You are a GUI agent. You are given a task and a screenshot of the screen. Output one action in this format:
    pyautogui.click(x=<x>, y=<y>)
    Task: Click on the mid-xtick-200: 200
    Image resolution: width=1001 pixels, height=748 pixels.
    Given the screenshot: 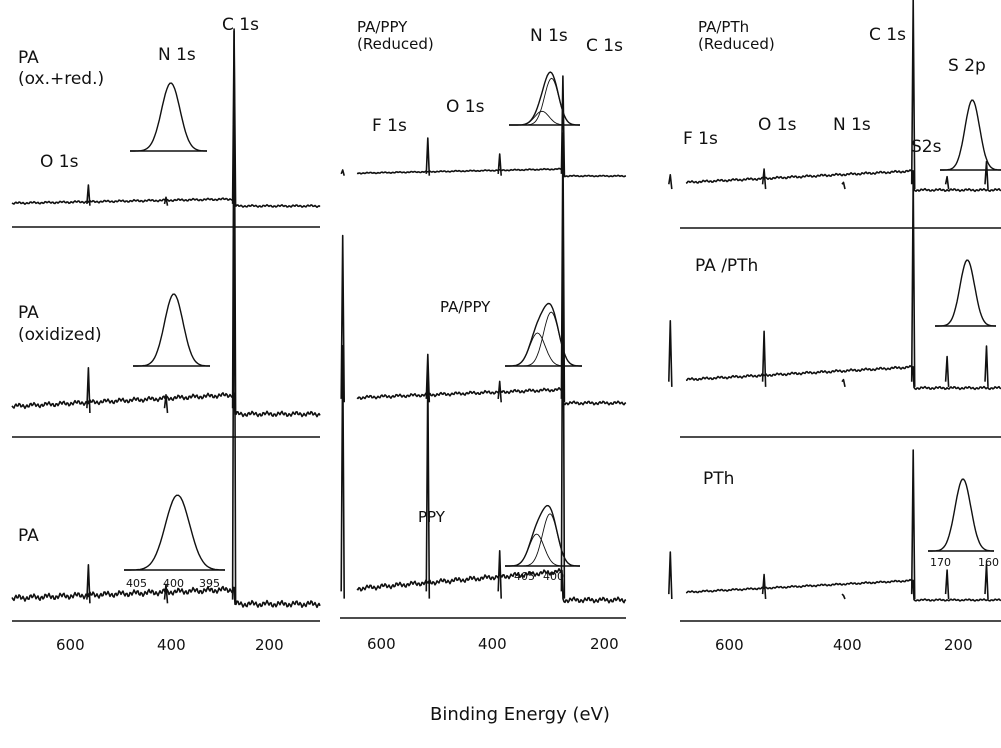 What is the action you would take?
    pyautogui.click(x=604, y=644)
    